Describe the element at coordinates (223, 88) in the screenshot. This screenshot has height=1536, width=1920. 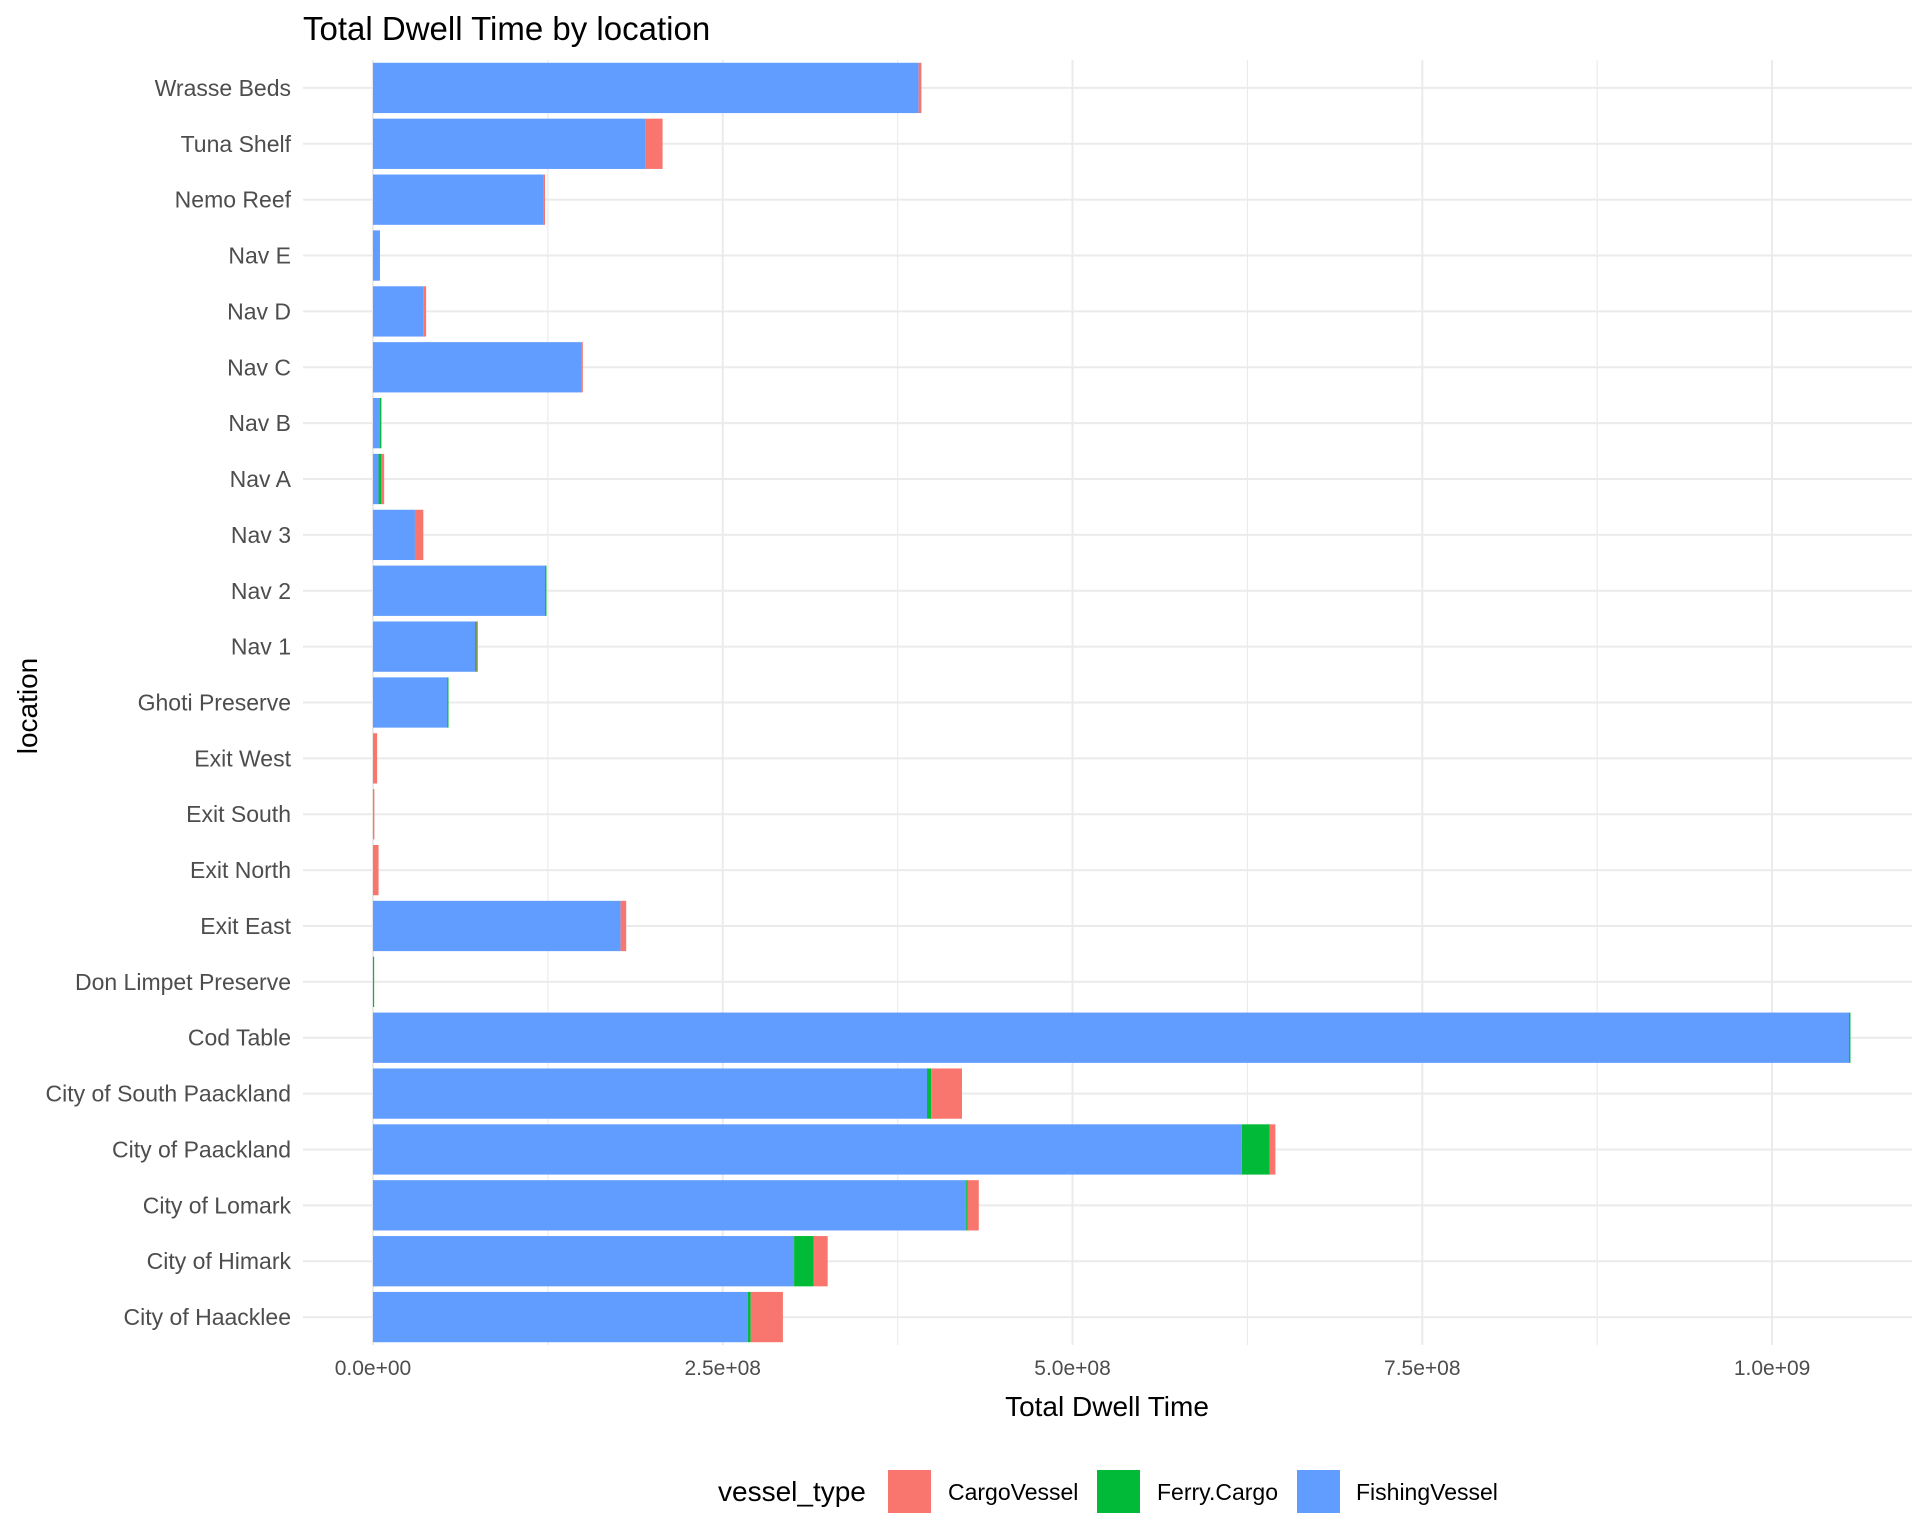
I see `category-label: Wrasse Beds` at that location.